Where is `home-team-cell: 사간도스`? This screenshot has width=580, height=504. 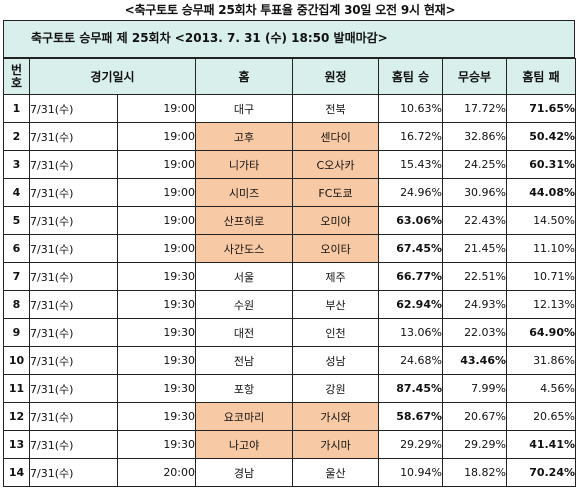 home-team-cell: 사간도스 is located at coordinates (244, 248).